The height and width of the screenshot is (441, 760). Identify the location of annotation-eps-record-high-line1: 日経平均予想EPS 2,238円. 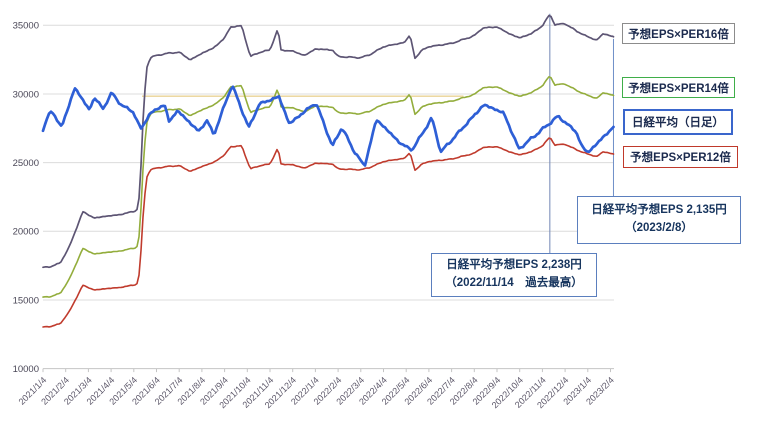
(514, 265).